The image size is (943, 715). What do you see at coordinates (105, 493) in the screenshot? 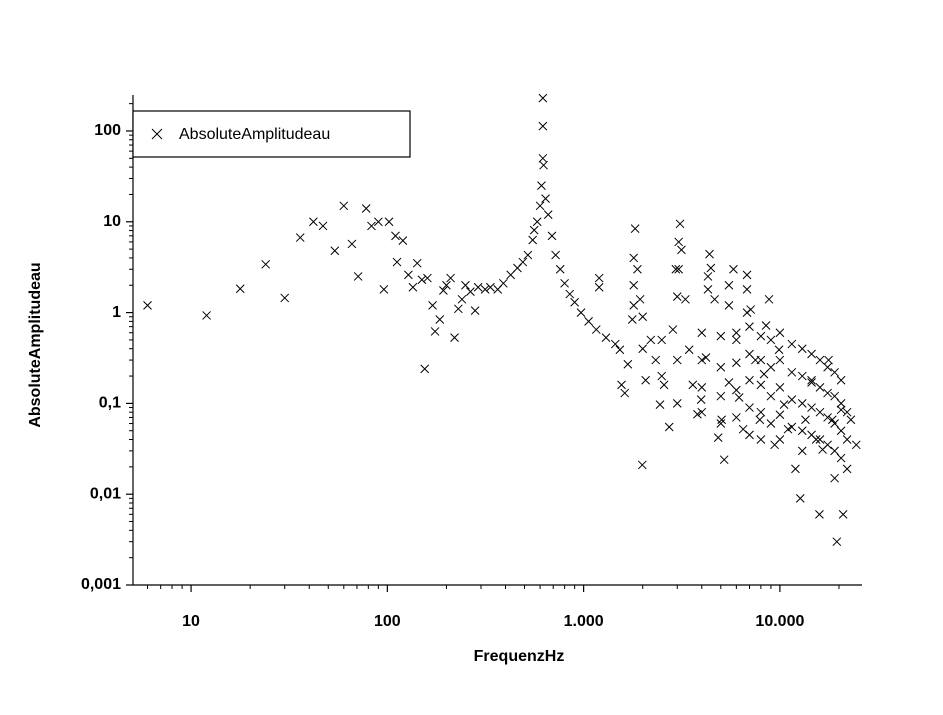
I see `y-tick-label: 0,01` at bounding box center [105, 493].